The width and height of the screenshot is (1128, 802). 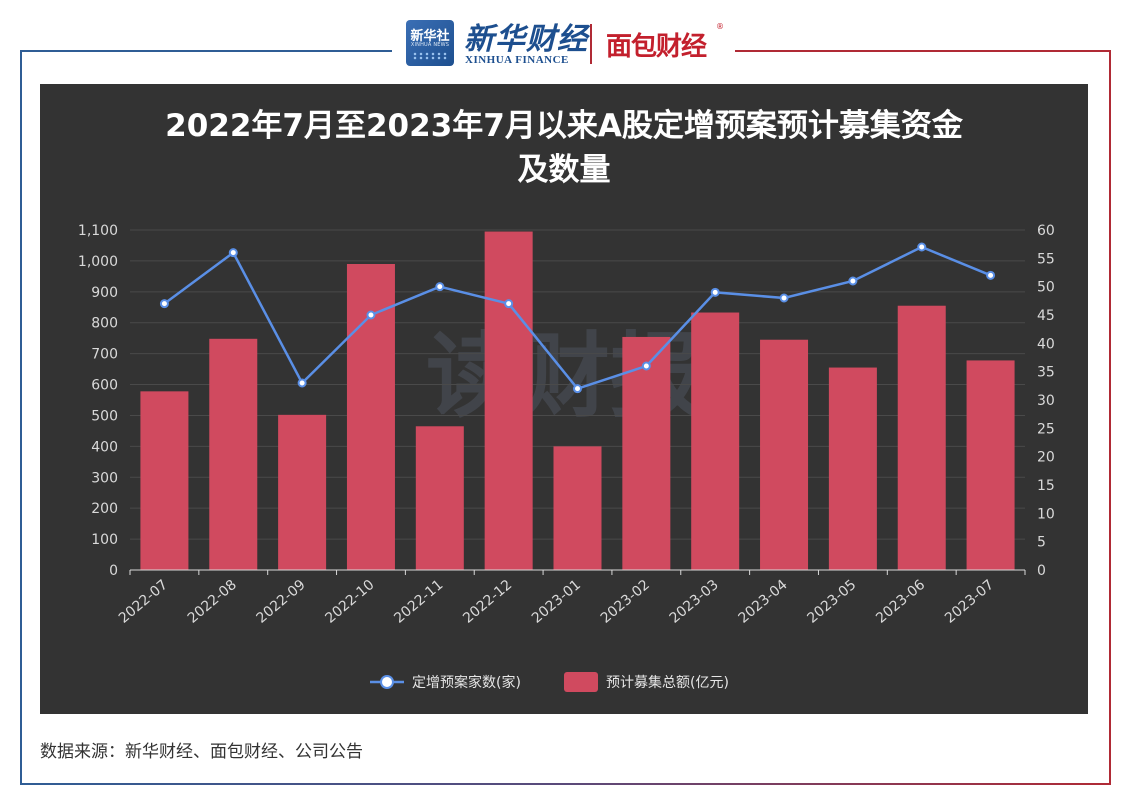 What do you see at coordinates (517, 60) in the screenshot?
I see `brand-name-en: XINHUA FINANCE` at bounding box center [517, 60].